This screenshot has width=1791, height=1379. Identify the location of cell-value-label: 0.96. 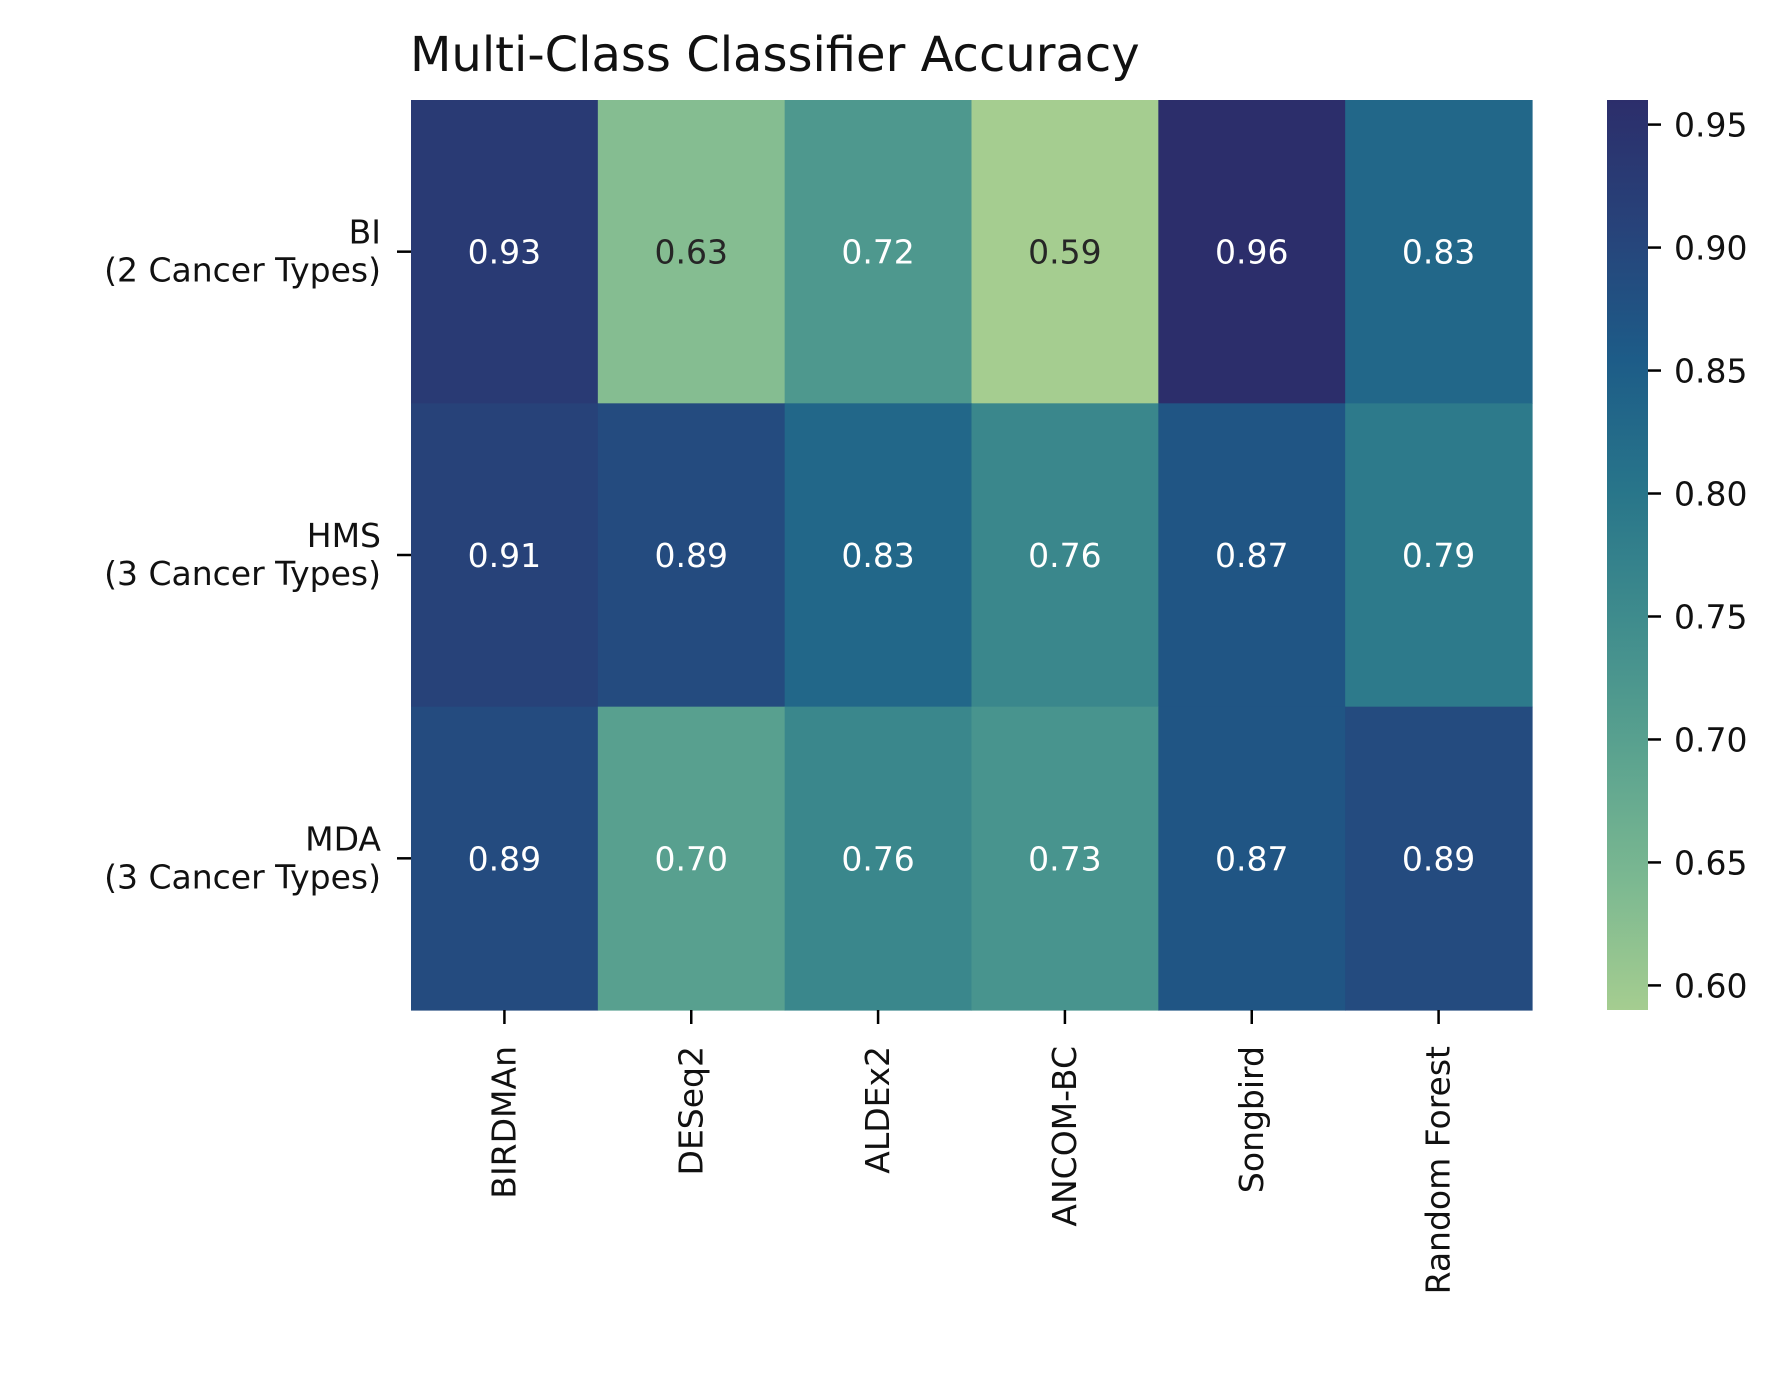
(1251, 252).